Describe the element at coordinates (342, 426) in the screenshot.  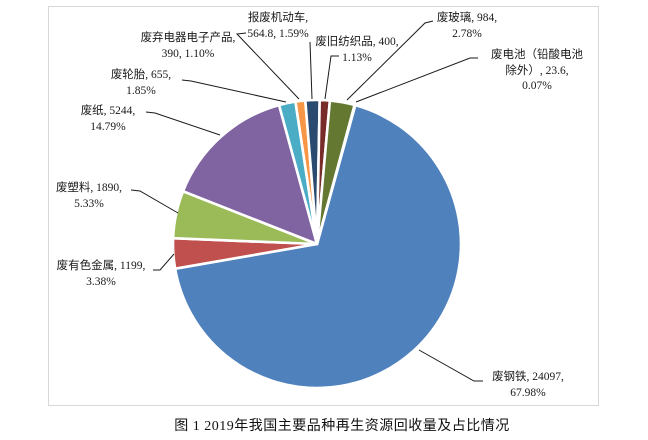
I see `figure-caption: 图 1 2019年我国主要品种再生资源回收量及占比情况` at that location.